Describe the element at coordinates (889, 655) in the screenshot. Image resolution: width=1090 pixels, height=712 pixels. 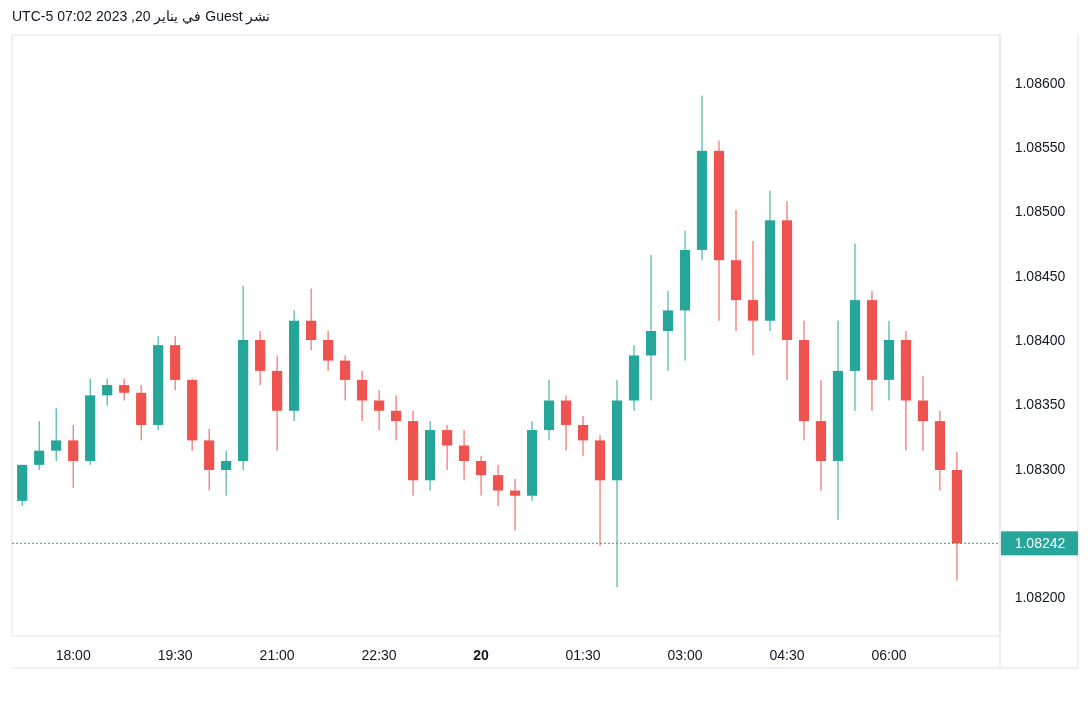
I see `x-tick-label: 06:00` at that location.